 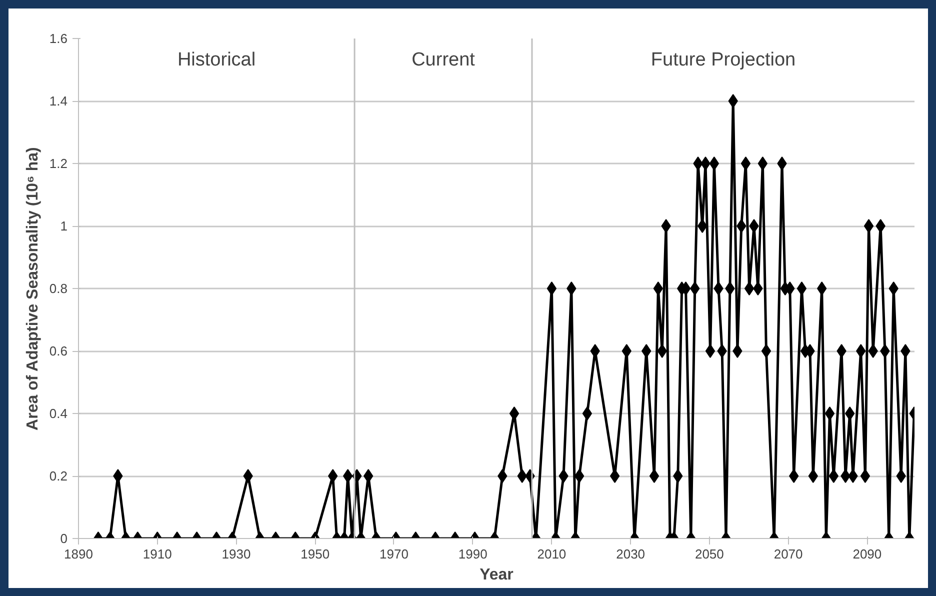 What do you see at coordinates (58, 351) in the screenshot?
I see `y-tick-label: 0.6` at bounding box center [58, 351].